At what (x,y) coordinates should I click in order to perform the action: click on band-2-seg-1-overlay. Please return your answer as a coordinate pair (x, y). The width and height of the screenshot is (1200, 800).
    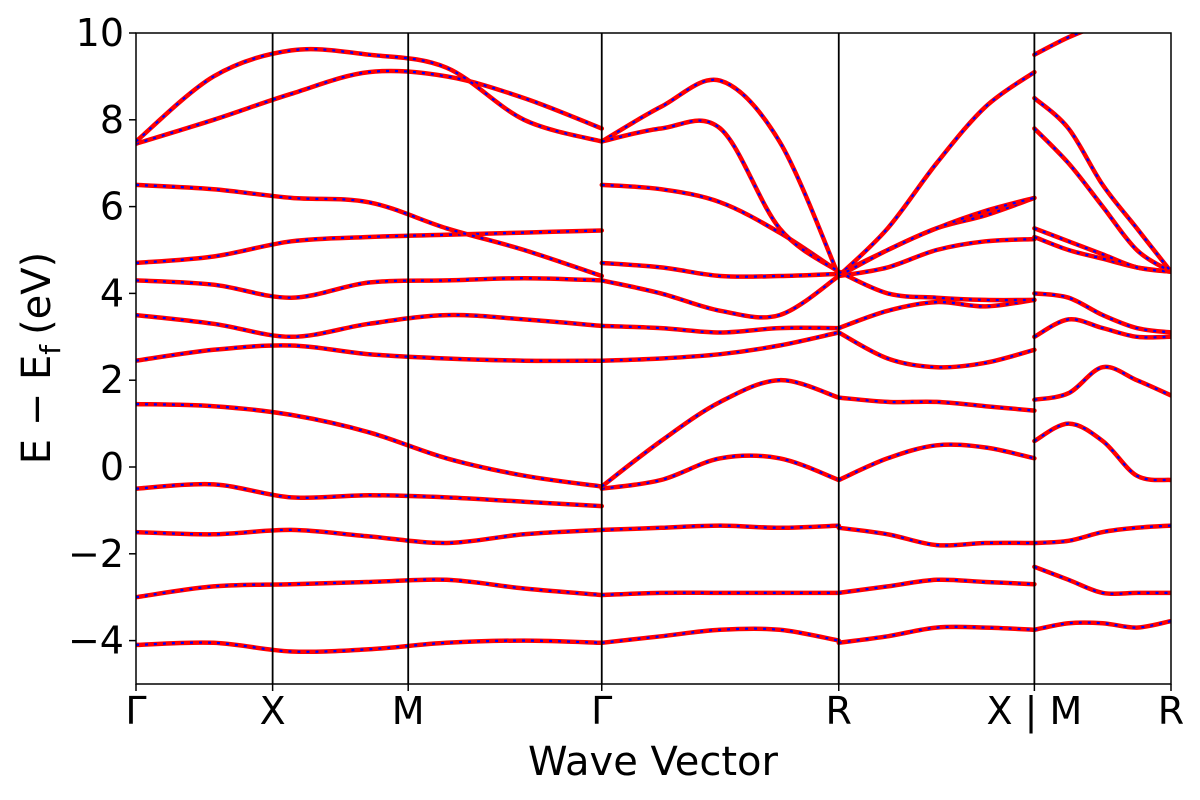
    Looking at the image, I should click on (720, 527).